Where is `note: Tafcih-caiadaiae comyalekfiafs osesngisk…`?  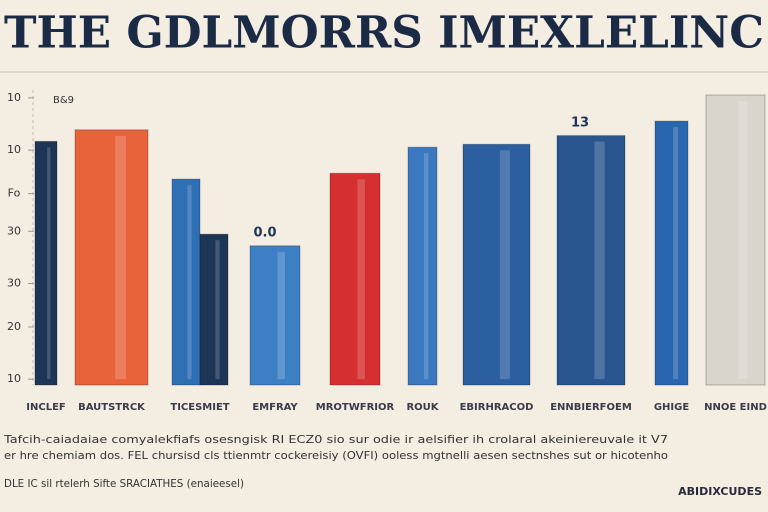
note: Tafcih-caiadaiae comyalekfiafs osesngisk… is located at coordinates (335, 440).